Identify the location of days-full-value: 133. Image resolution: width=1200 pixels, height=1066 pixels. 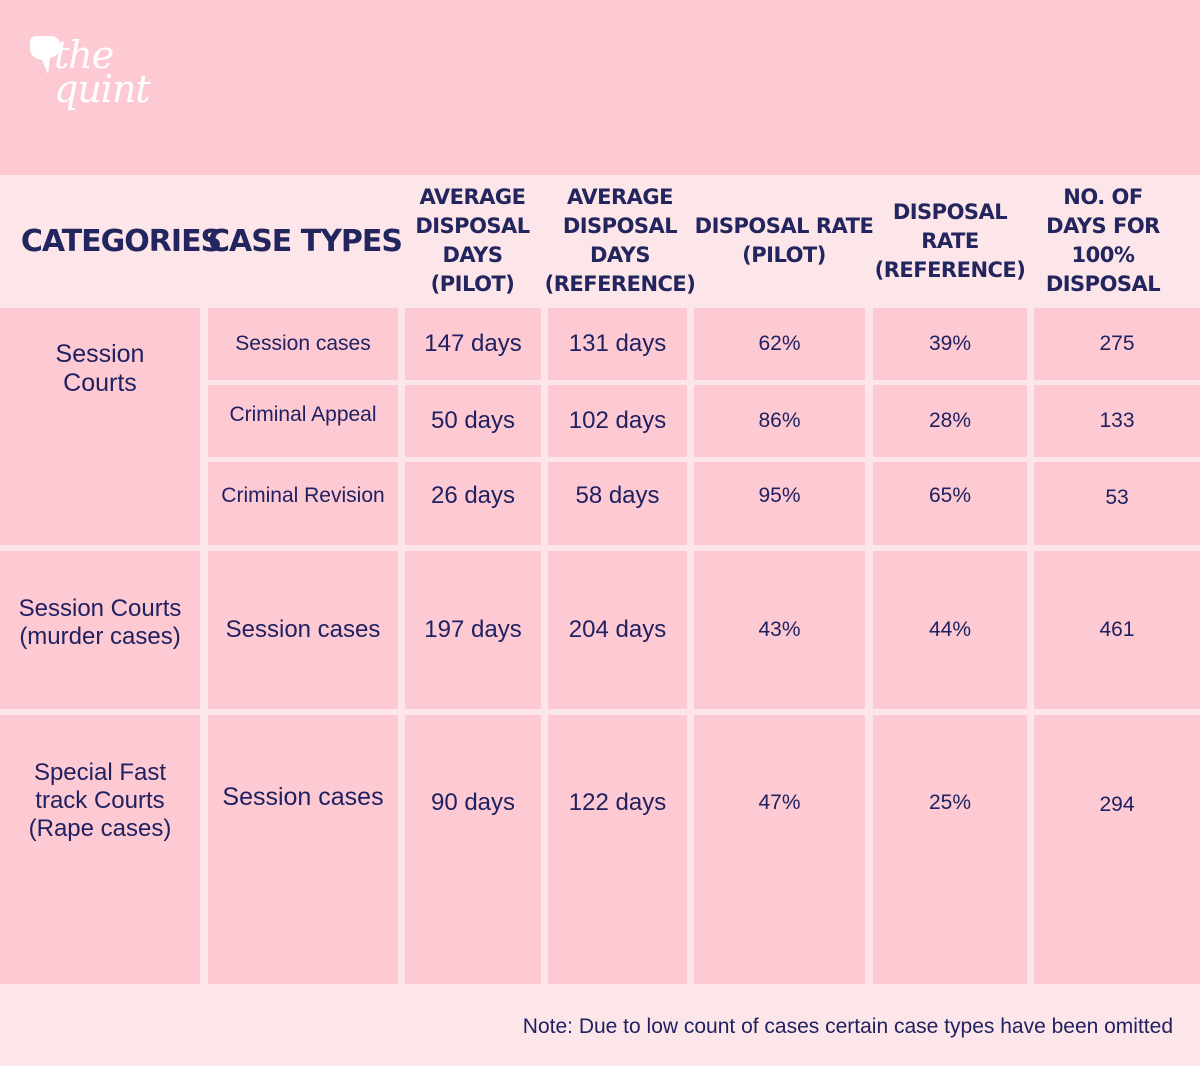
(1117, 420).